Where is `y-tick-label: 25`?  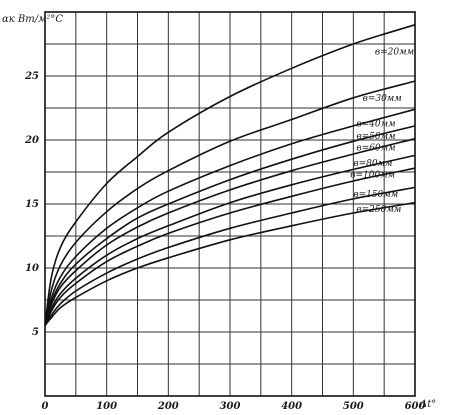 y-tick-label: 25 is located at coordinates (31, 76).